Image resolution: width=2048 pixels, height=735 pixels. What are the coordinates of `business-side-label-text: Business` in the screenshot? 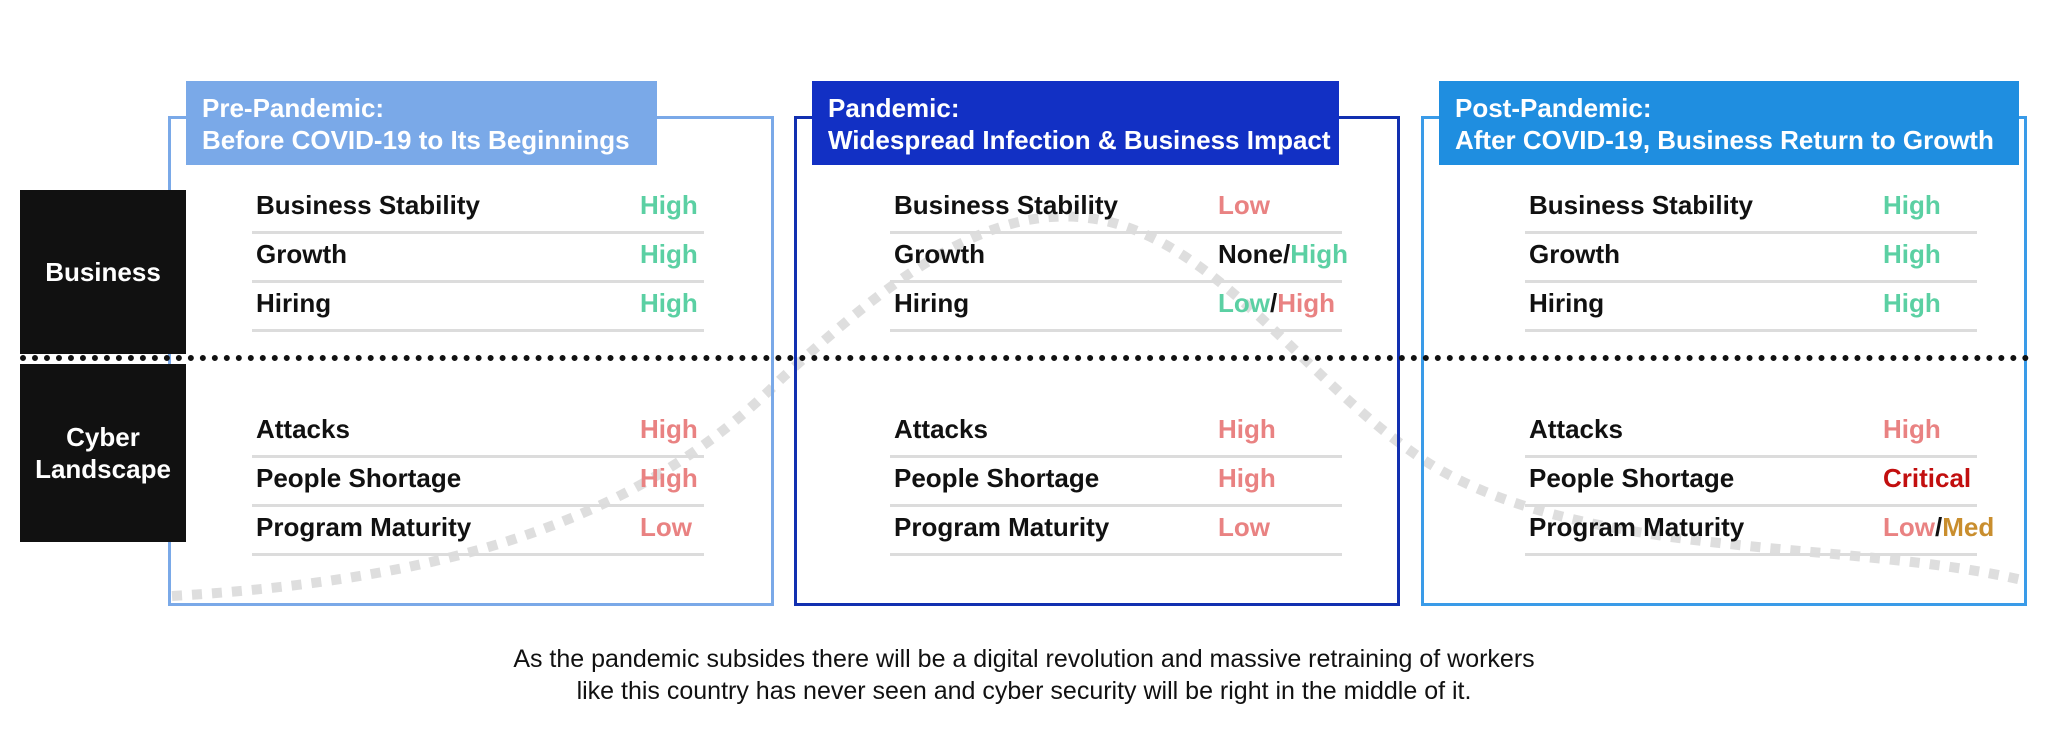 It's located at (103, 272).